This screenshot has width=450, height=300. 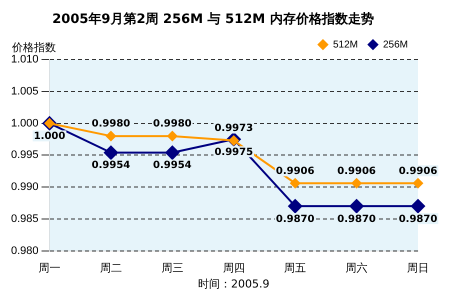 I want to click on x-tick-label: 周五, so click(x=295, y=268).